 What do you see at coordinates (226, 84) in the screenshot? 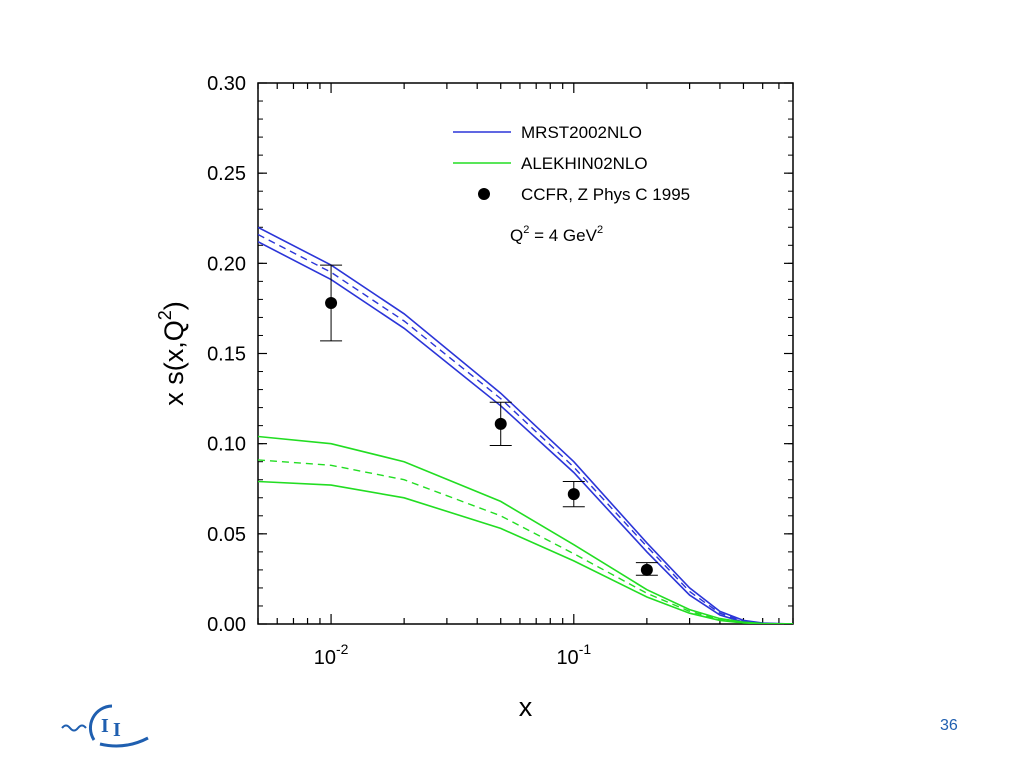
I see `y-tick-label: 0.30` at bounding box center [226, 84].